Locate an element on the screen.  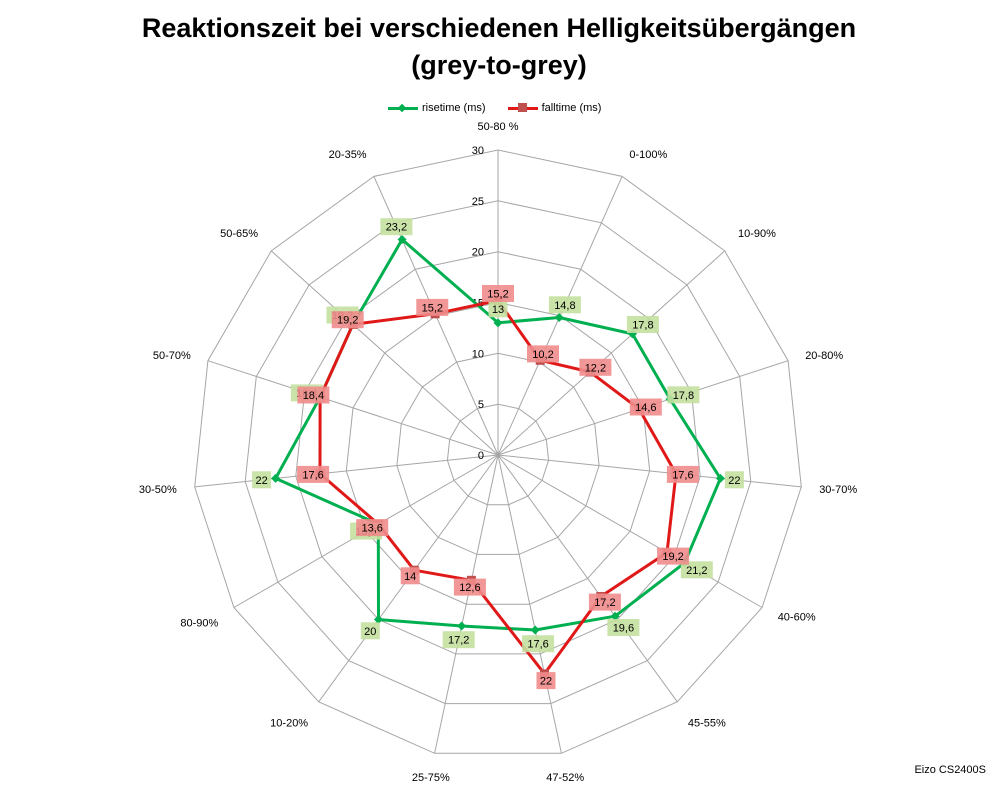
data-label-s1-4: 17,6 is located at coordinates (682, 474).